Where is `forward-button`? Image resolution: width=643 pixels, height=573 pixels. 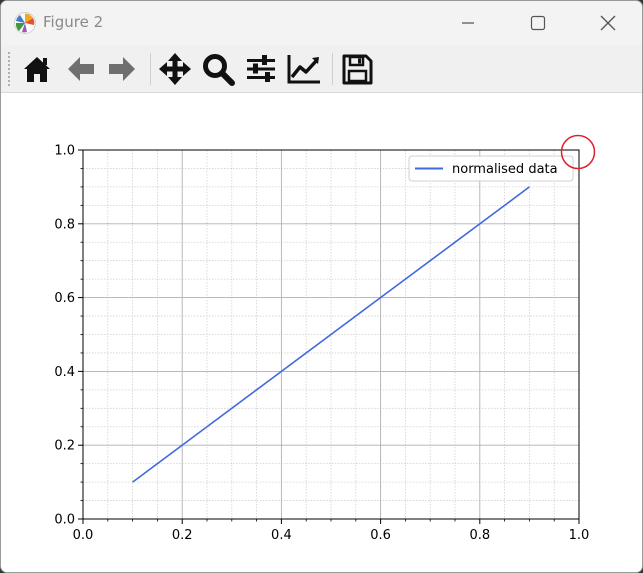
forward-button is located at coordinates (122, 69).